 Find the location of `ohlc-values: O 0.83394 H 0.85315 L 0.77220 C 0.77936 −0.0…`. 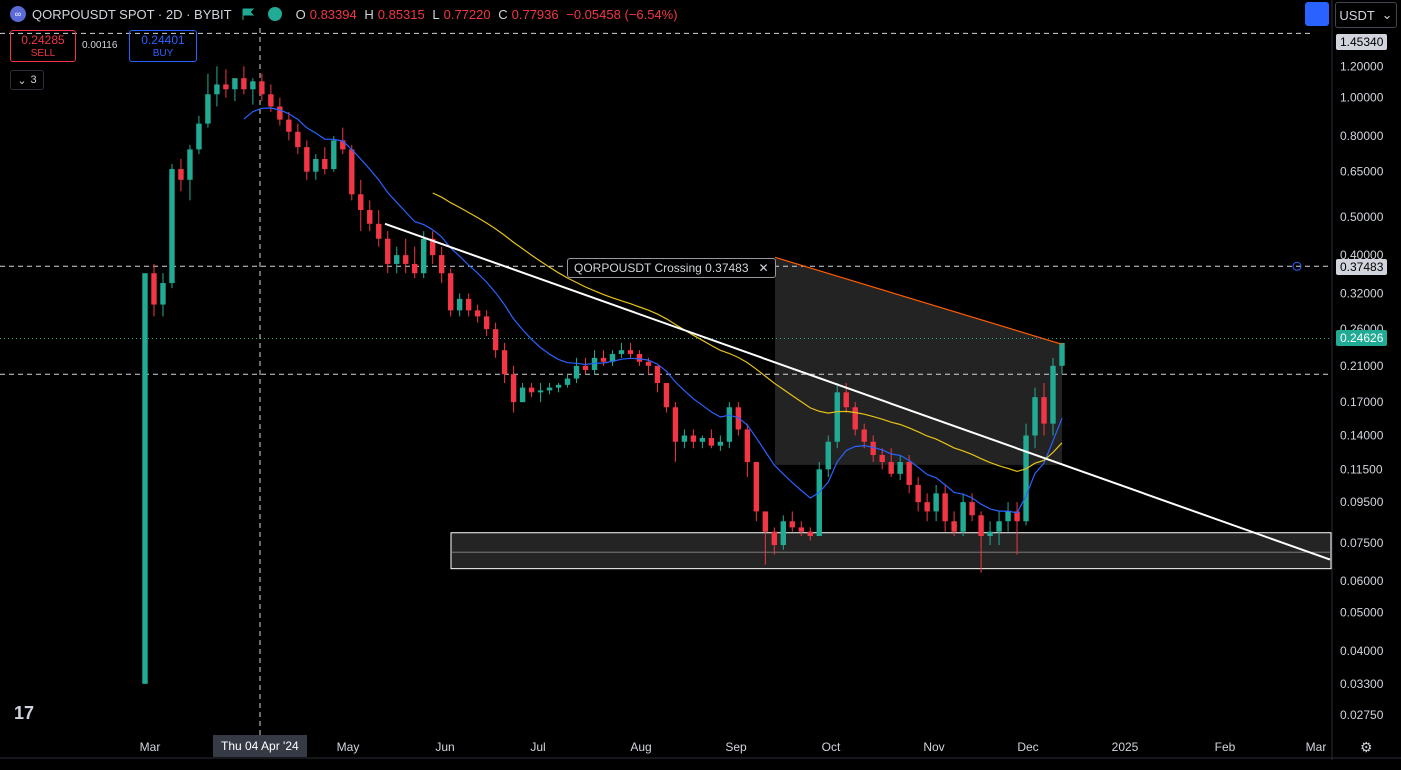

ohlc-values: O 0.83394 H 0.85315 L 0.77220 C 0.77936 −0.0… is located at coordinates (486, 14).